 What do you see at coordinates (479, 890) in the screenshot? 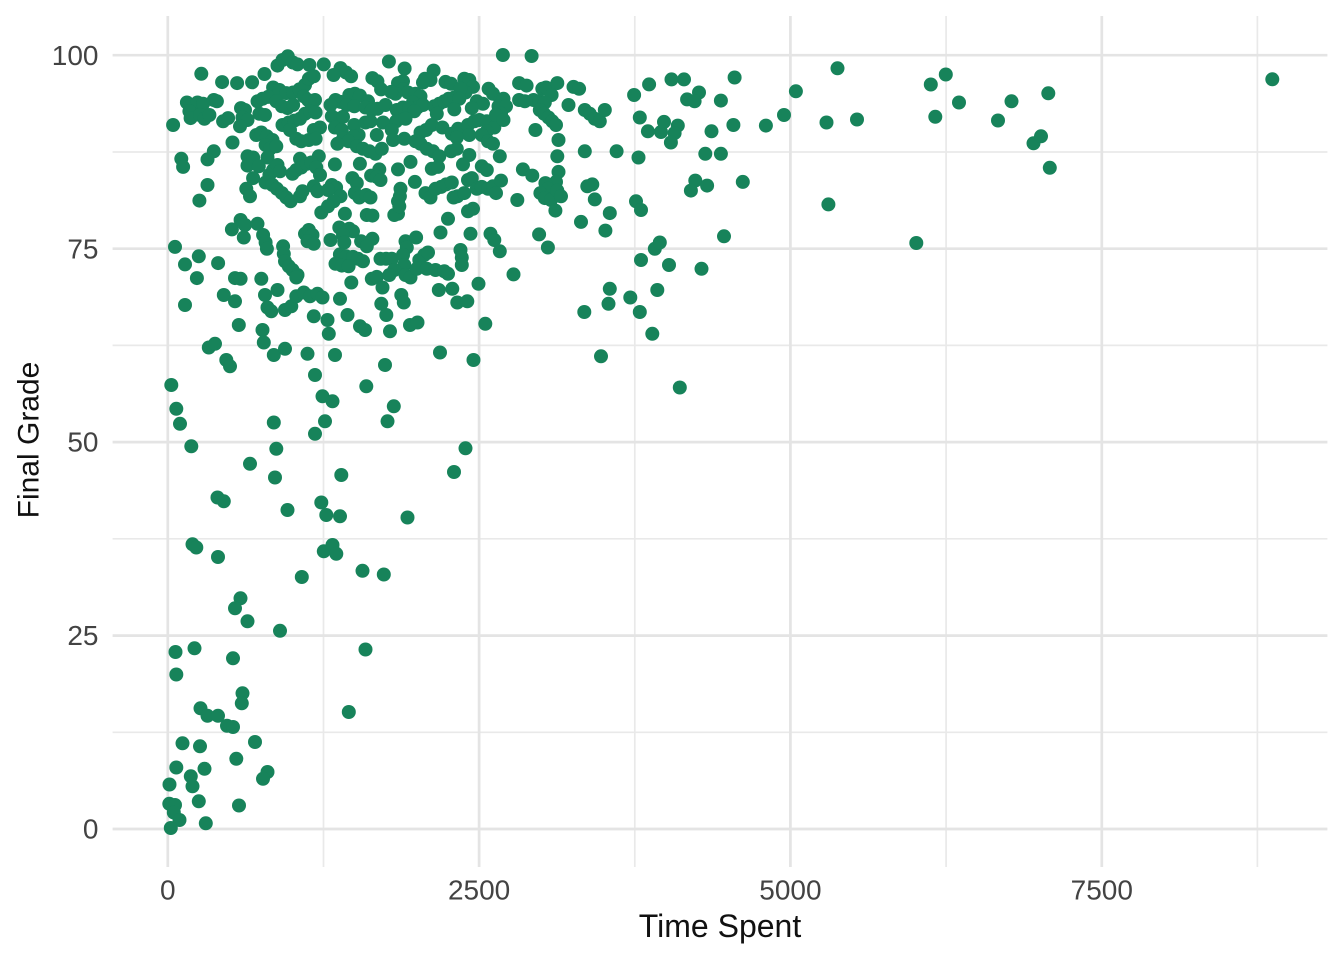
I see `svg-text: 2500` at bounding box center [479, 890].